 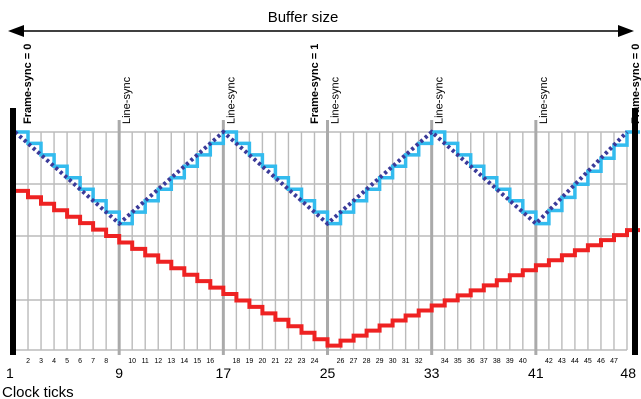 What do you see at coordinates (38, 391) in the screenshot?
I see `x-axis-label: Clock ticks` at bounding box center [38, 391].